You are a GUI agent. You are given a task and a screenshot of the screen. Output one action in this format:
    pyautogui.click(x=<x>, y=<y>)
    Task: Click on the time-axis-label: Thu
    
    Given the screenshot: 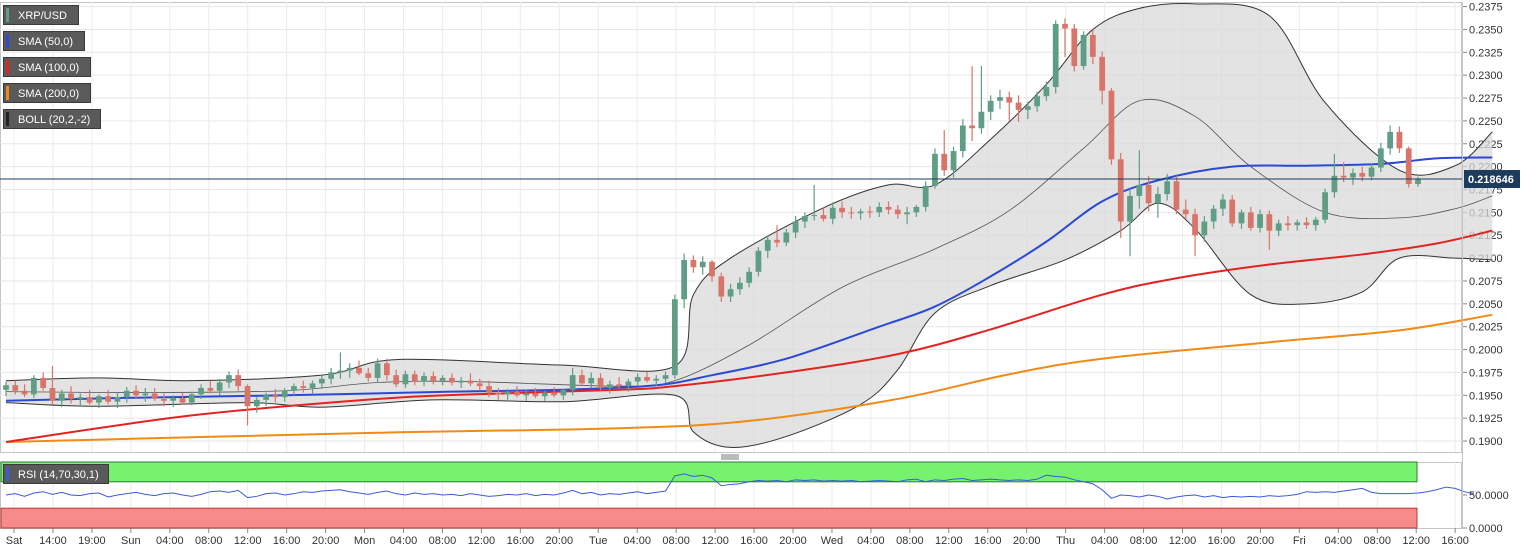 What is the action you would take?
    pyautogui.click(x=1065, y=541)
    